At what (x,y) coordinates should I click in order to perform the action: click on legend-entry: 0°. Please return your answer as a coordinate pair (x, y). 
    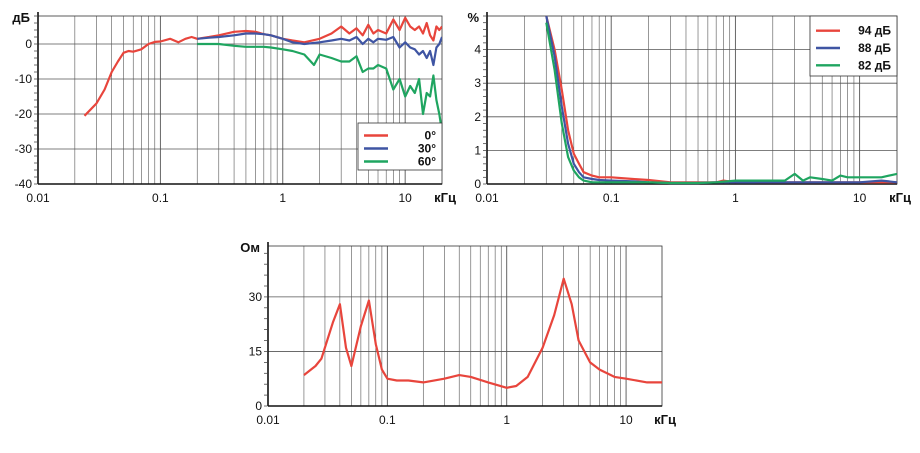
    Looking at the image, I should click on (431, 136).